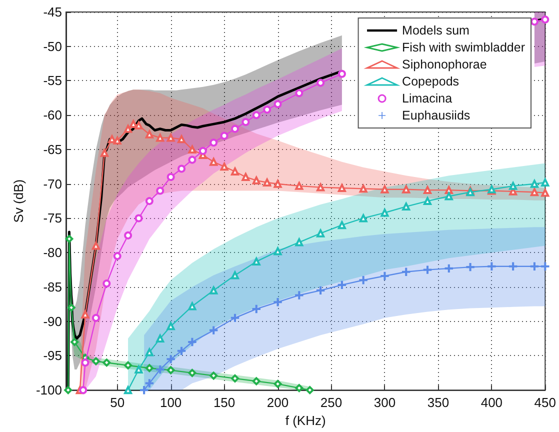 This screenshot has height=432, width=559. What do you see at coordinates (52, 286) in the screenshot?
I see `y-tick-label: -85` at bounding box center [52, 286].